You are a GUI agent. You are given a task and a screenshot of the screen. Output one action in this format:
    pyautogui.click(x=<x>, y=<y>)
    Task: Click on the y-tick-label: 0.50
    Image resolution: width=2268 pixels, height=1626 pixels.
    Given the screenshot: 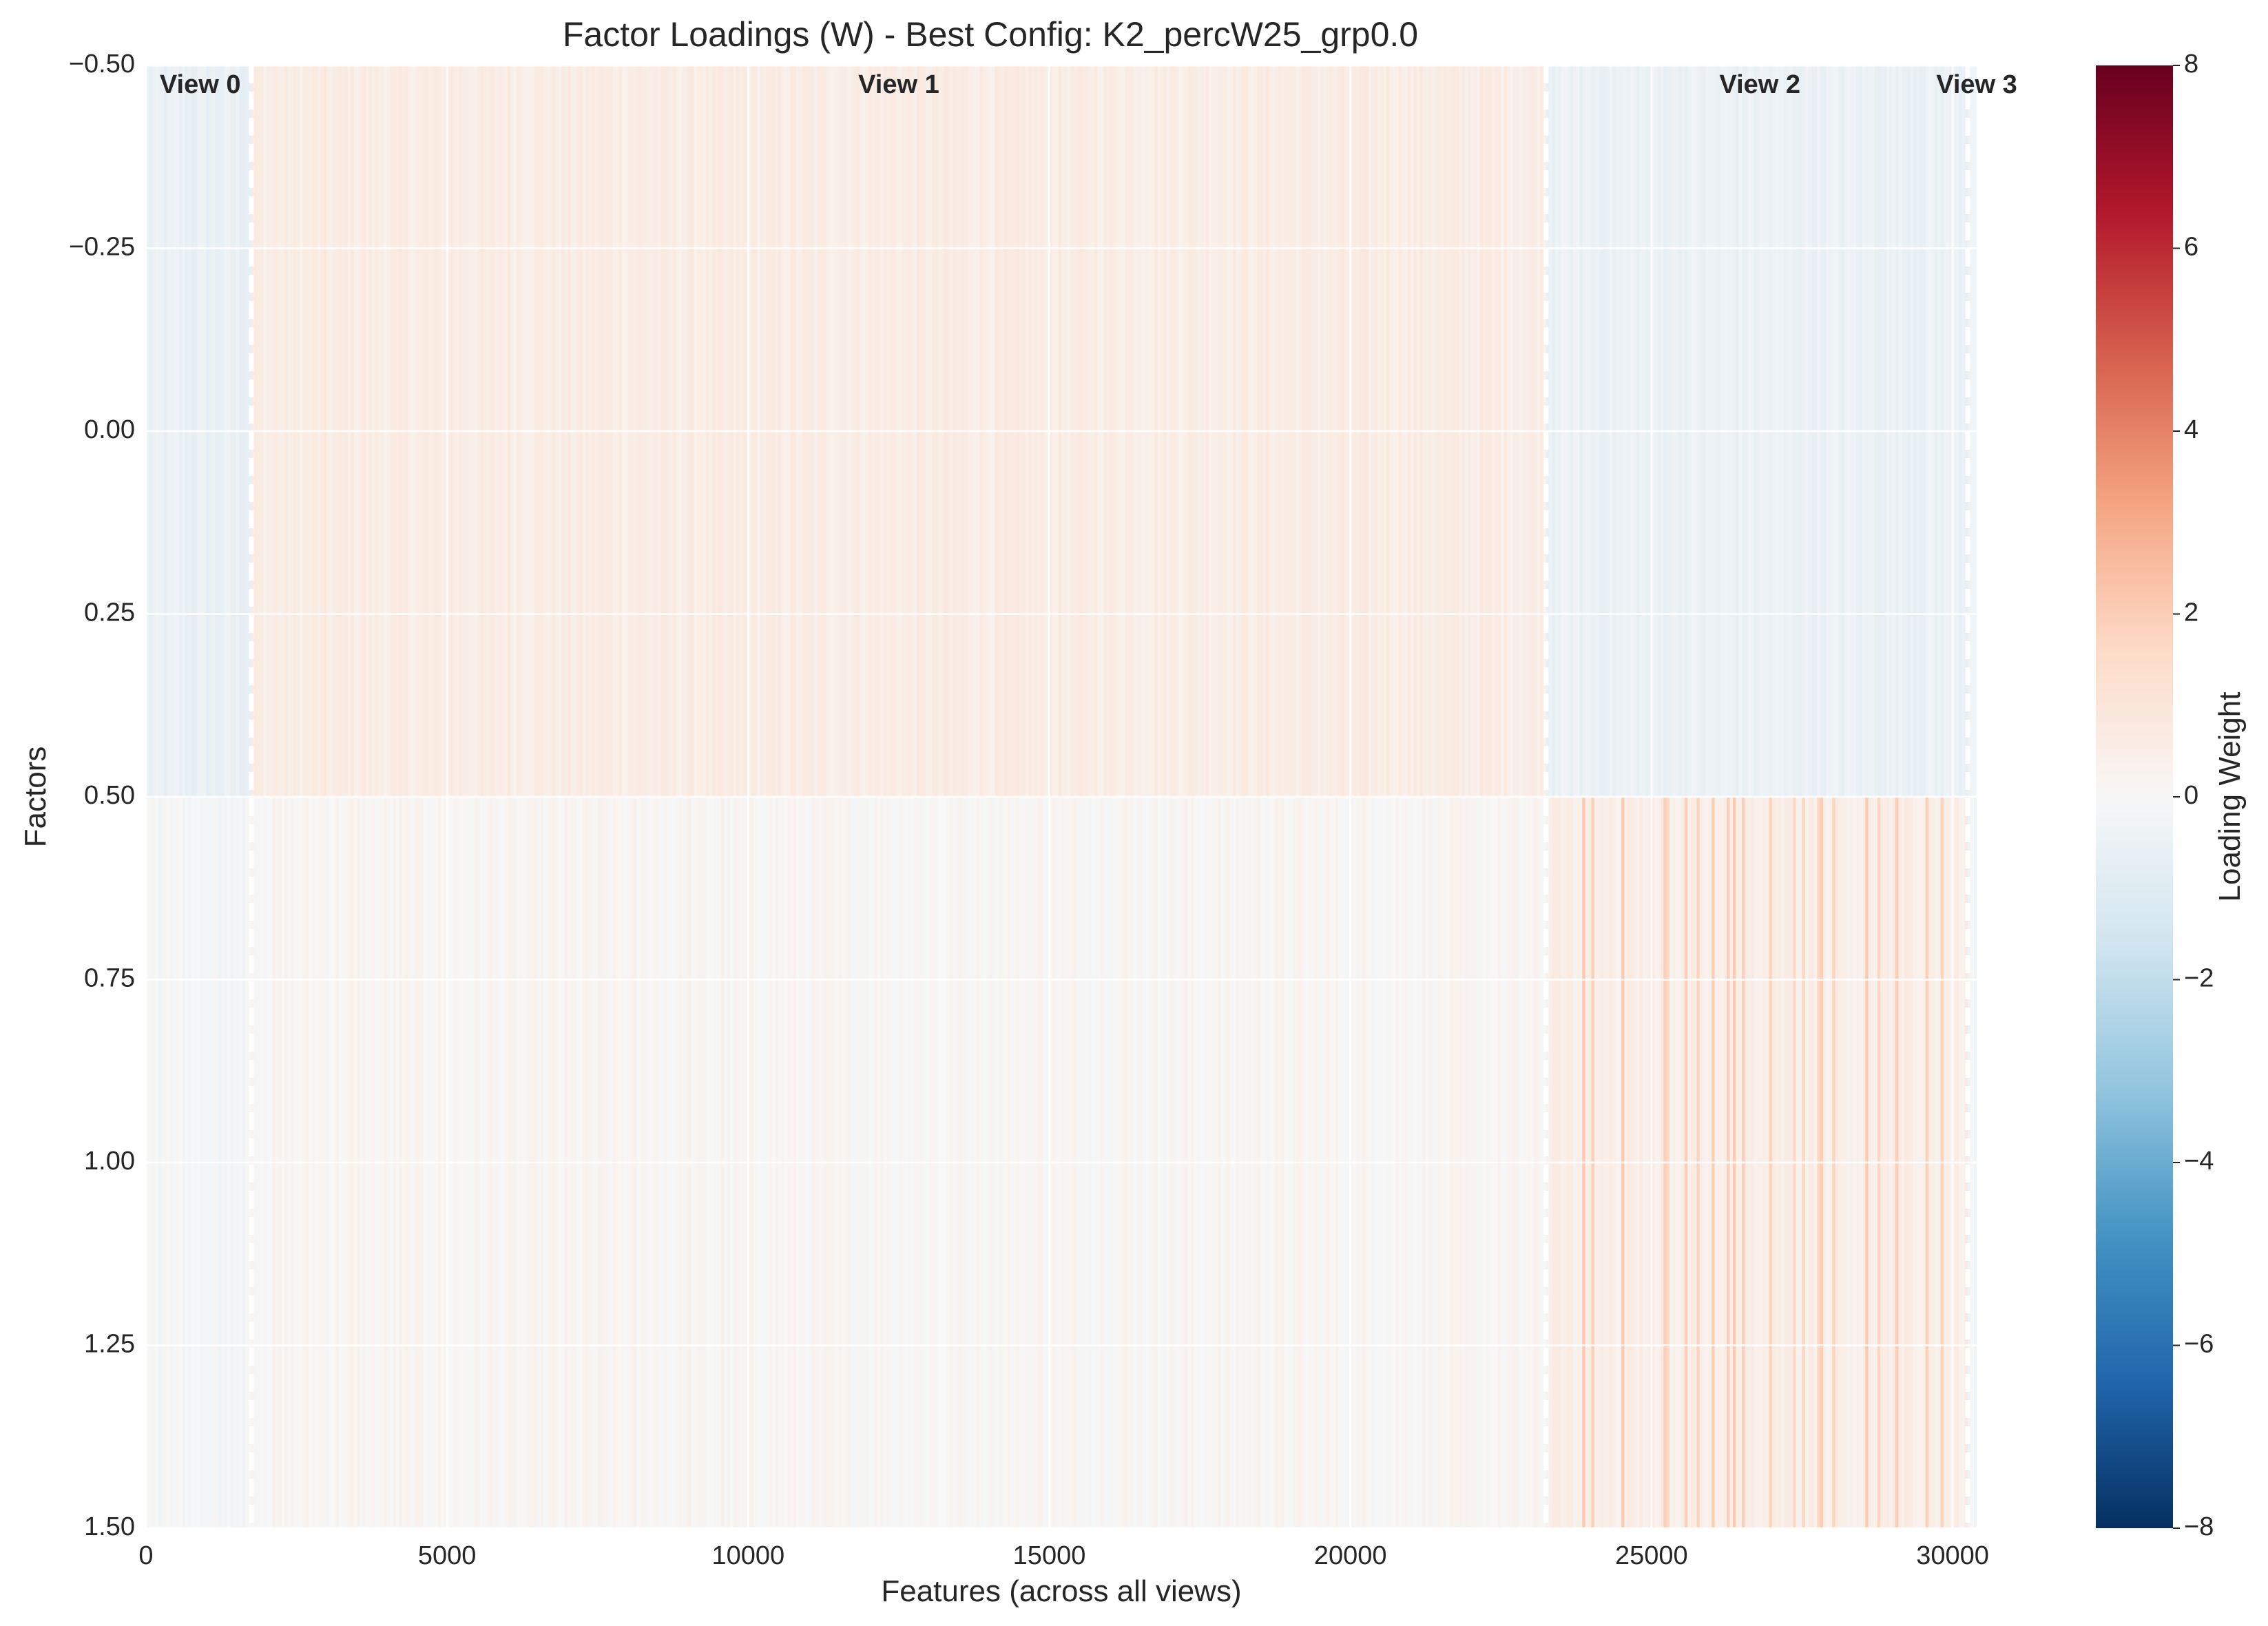 What is the action you would take?
    pyautogui.click(x=109, y=795)
    